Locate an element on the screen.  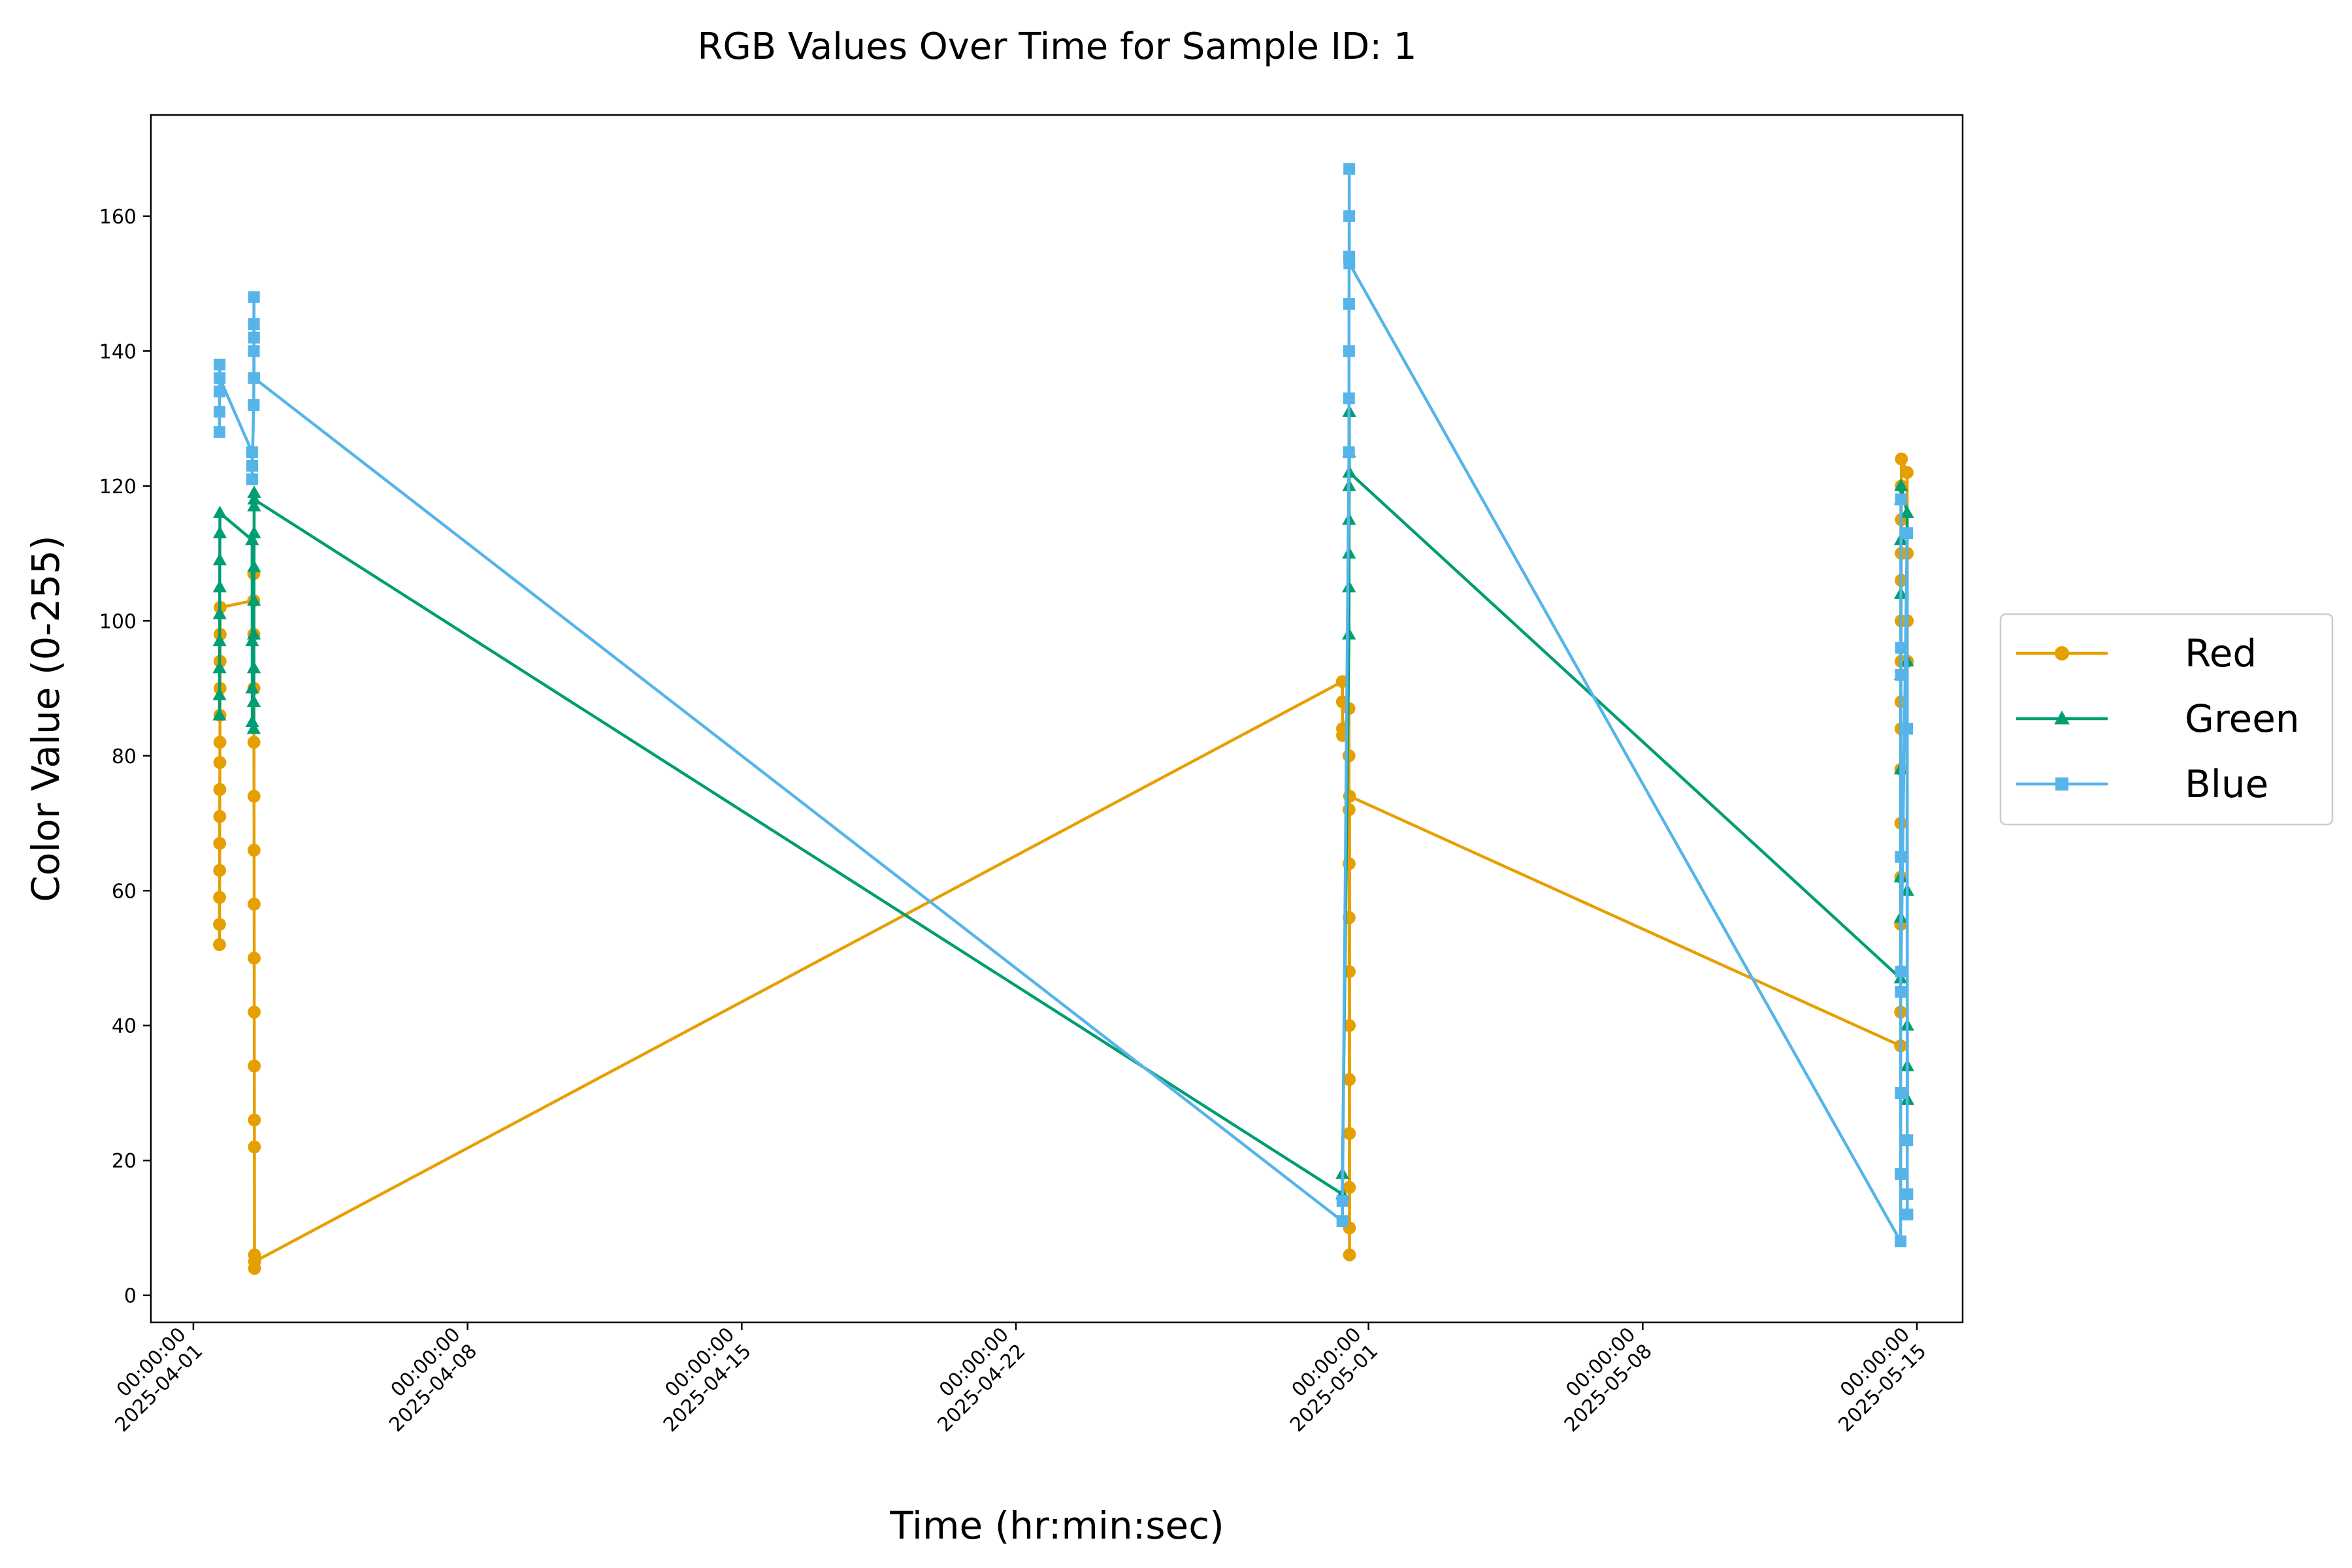
y-tick-label: 40 is located at coordinates (124, 1026).